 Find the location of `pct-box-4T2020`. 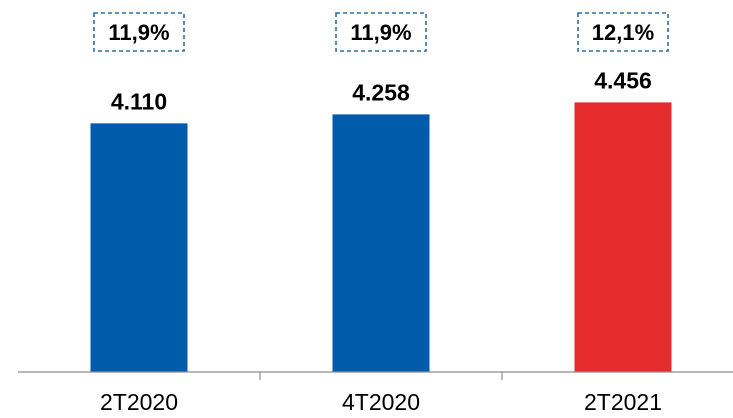

pct-box-4T2020 is located at coordinates (381, 32).